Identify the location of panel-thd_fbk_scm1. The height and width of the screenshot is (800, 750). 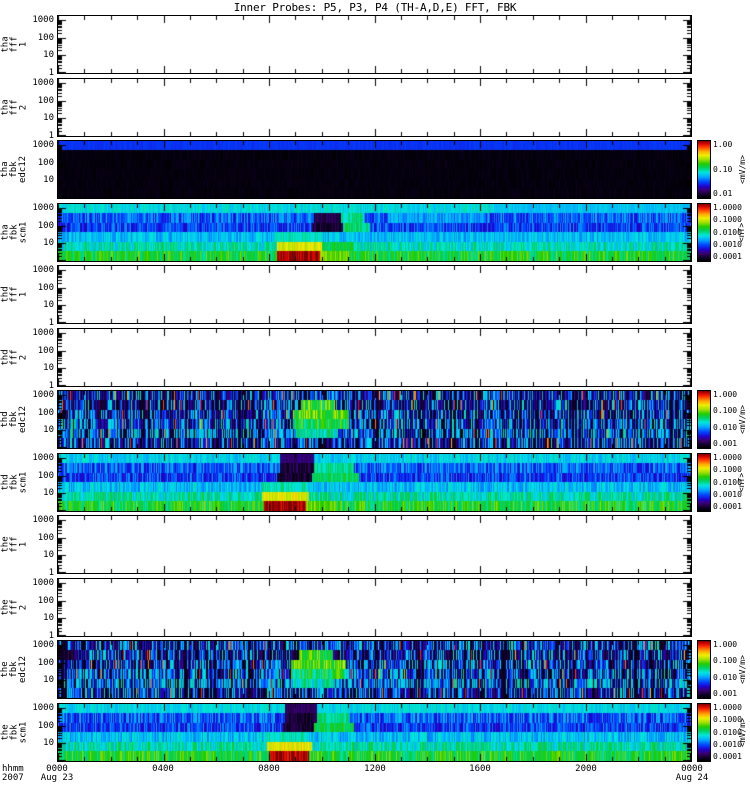
(374, 482).